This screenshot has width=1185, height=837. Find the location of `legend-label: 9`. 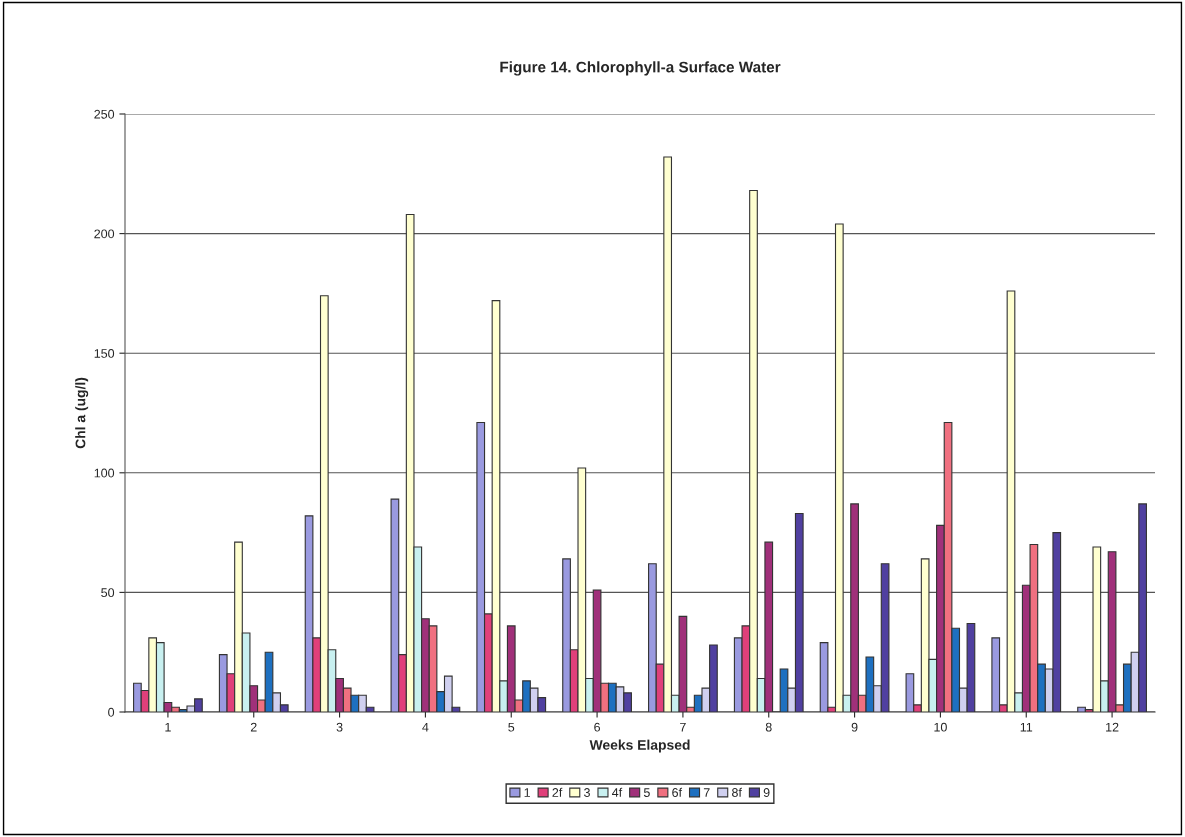

legend-label: 9 is located at coordinates (766, 792).